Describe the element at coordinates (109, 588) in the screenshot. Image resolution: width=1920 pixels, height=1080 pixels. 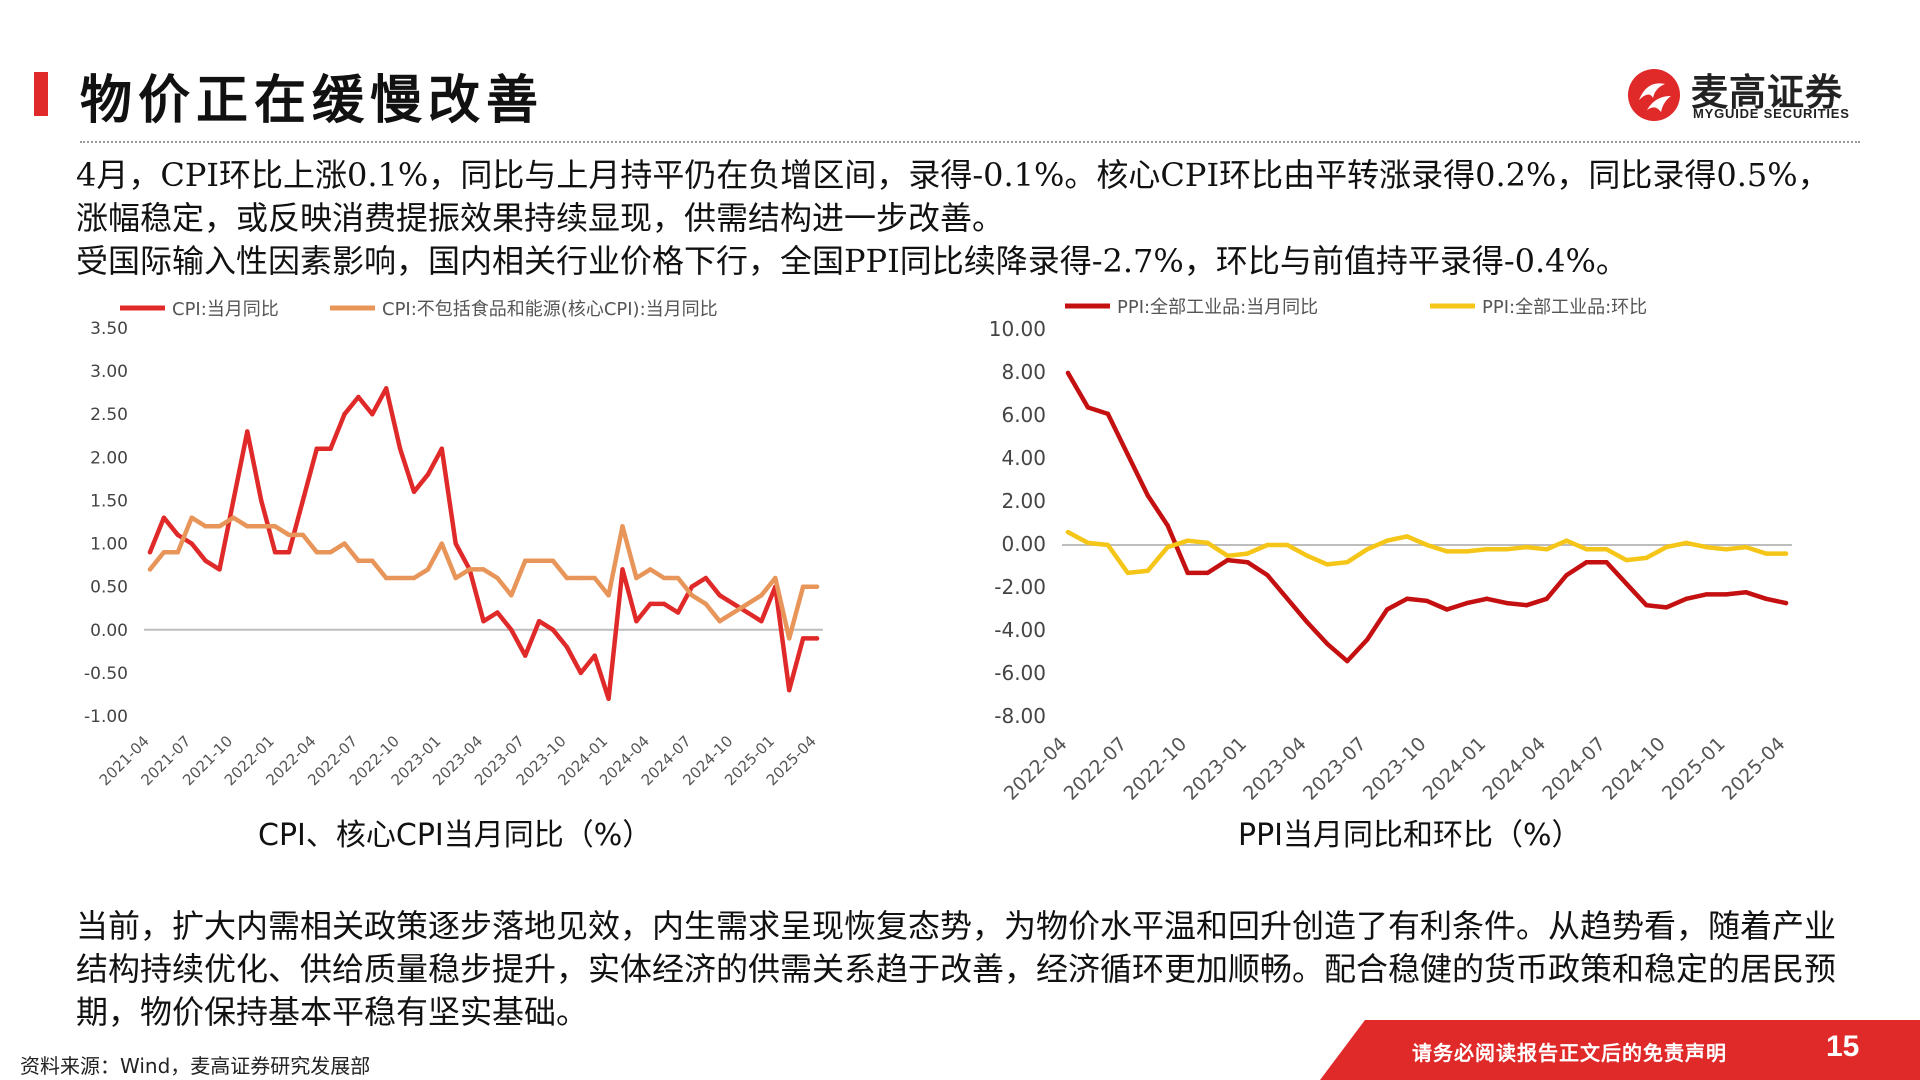
I see `y-tick-label: 0.50` at that location.